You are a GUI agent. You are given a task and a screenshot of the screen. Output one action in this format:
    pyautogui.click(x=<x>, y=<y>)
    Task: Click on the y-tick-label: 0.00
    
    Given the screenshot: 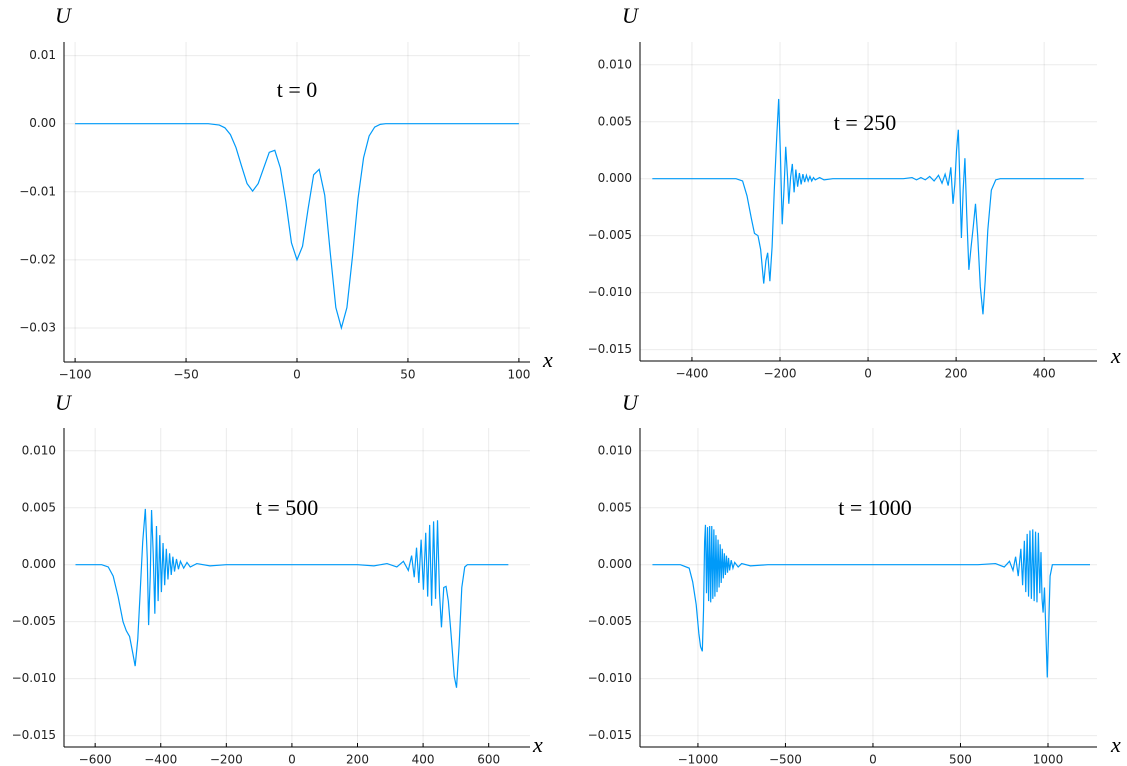 What is the action you would take?
    pyautogui.click(x=42, y=123)
    